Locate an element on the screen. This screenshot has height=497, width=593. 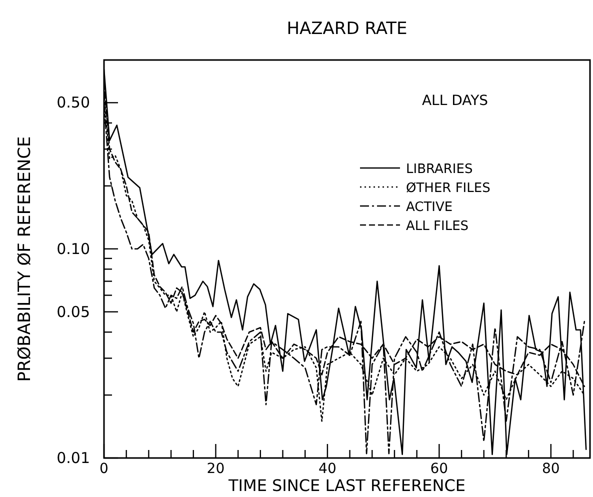
y-tick-label: 0.10 is located at coordinates (73, 249).